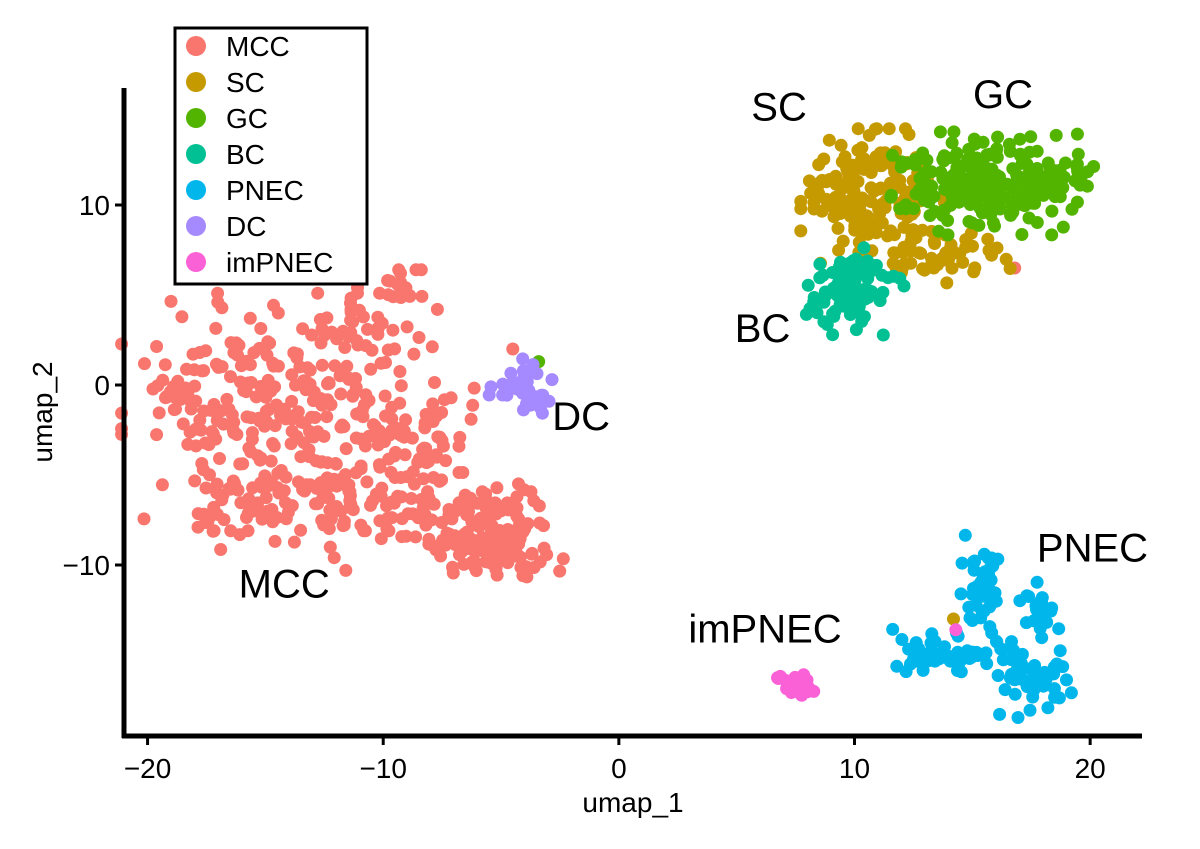 Image resolution: width=1200 pixels, height=849 pixels. I want to click on cluster-label-dc: DC, so click(581, 417).